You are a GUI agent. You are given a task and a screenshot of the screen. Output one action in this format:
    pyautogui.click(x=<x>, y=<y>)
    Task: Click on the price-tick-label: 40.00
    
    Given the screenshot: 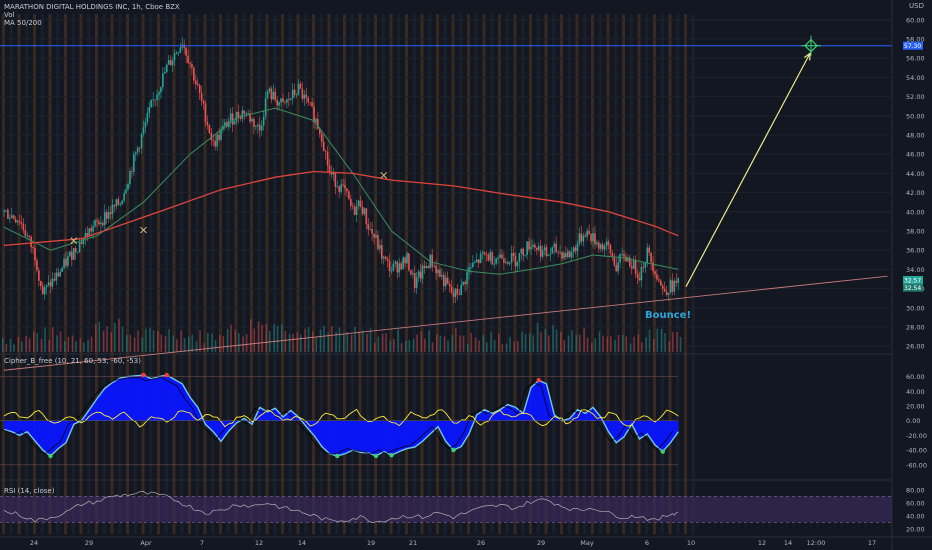 What is the action you would take?
    pyautogui.click(x=915, y=212)
    